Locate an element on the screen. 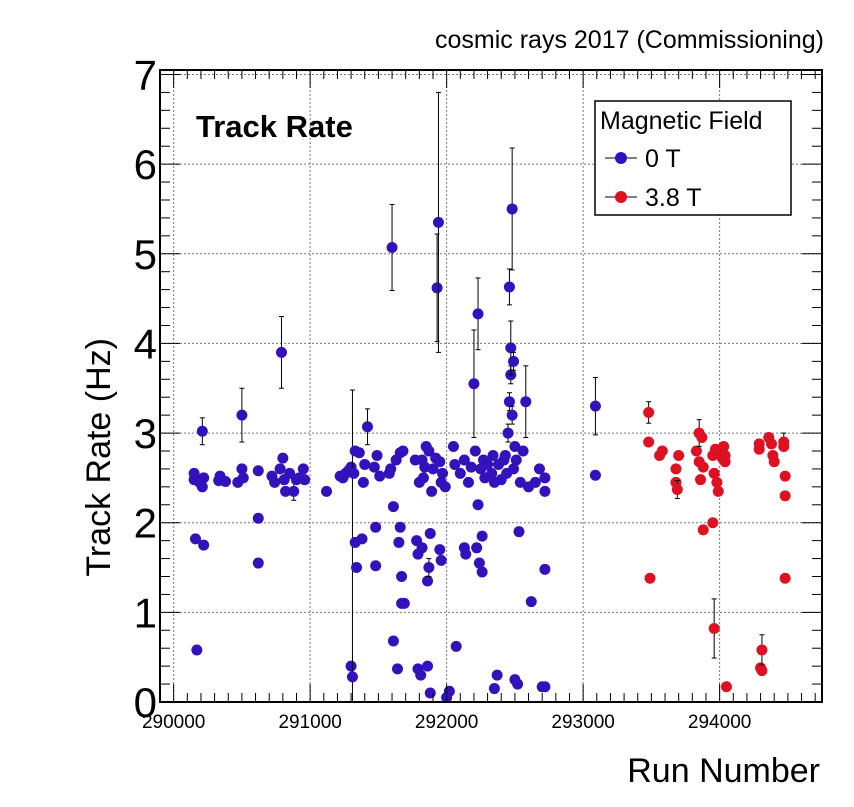 The height and width of the screenshot is (807, 854). x-tick-label: 291000 is located at coordinates (309, 722).